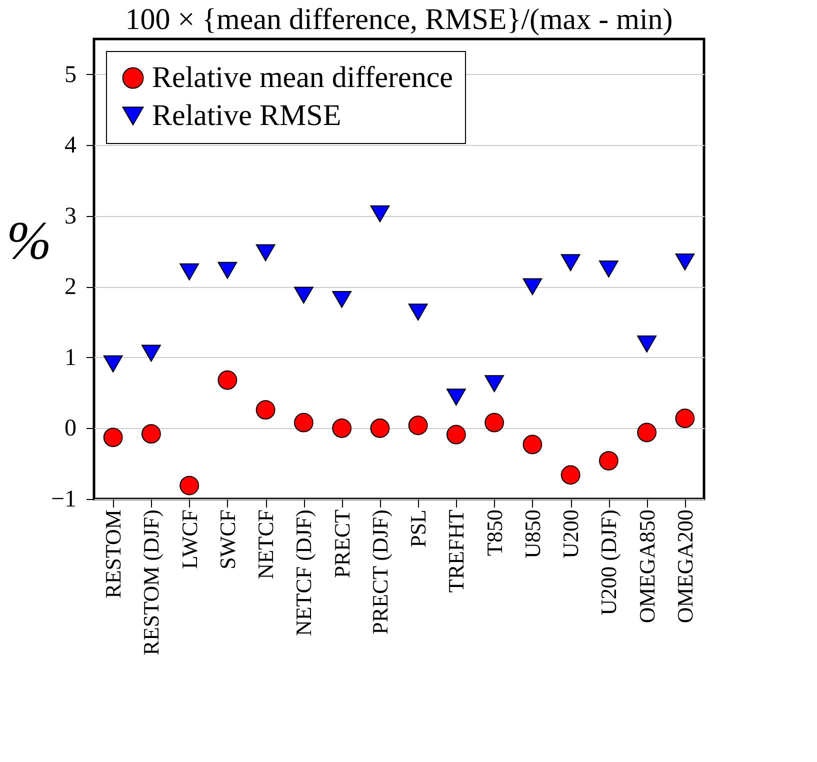 This screenshot has width=817, height=762. I want to click on y-tick-label: 2, so click(70, 287).